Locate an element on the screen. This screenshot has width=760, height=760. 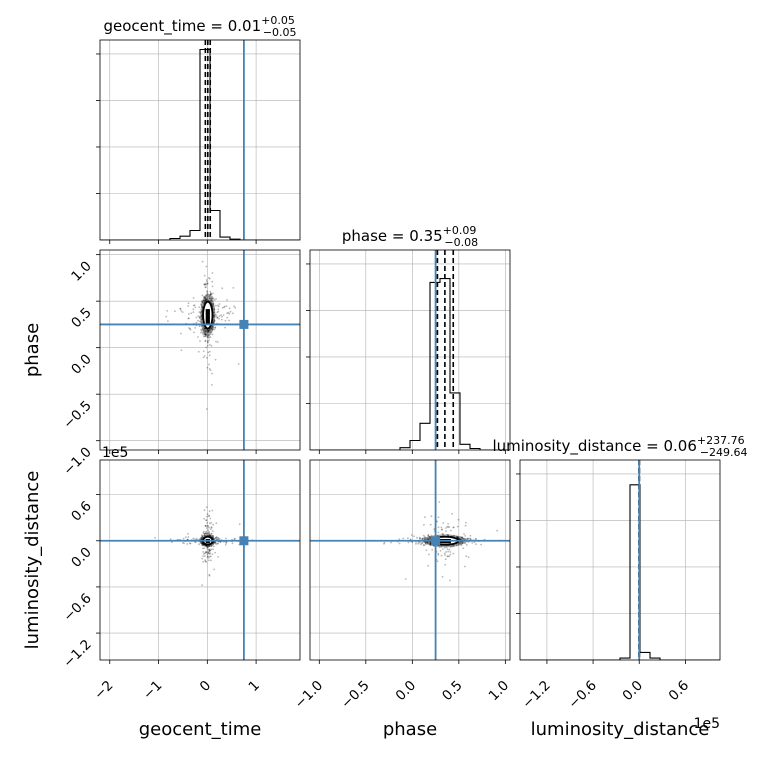
title-phase: phase = 0.35+0.09 −0.08 is located at coordinates (410, 236).